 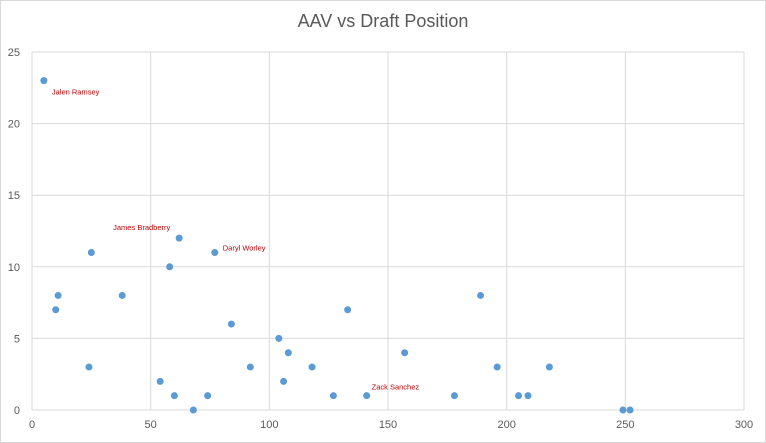 I want to click on x-tick-label: 300, so click(x=744, y=425).